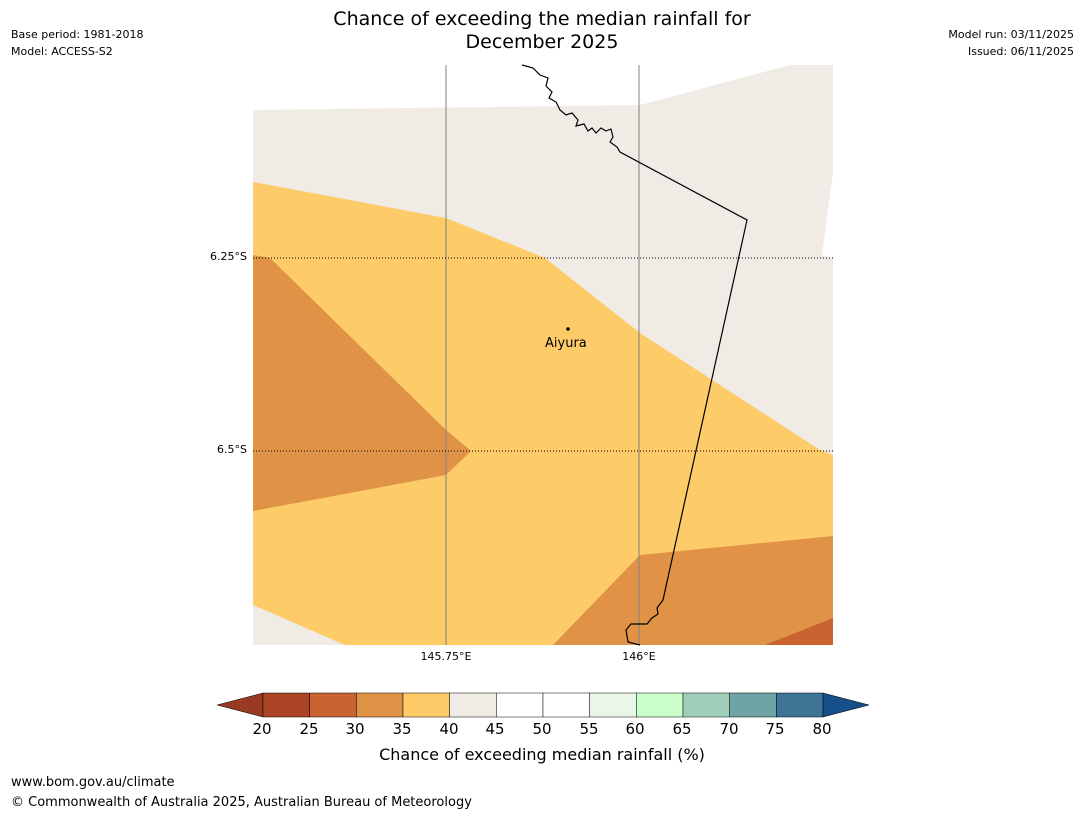  What do you see at coordinates (639, 656) in the screenshot?
I see `lon-label-146: 146°E` at bounding box center [639, 656].